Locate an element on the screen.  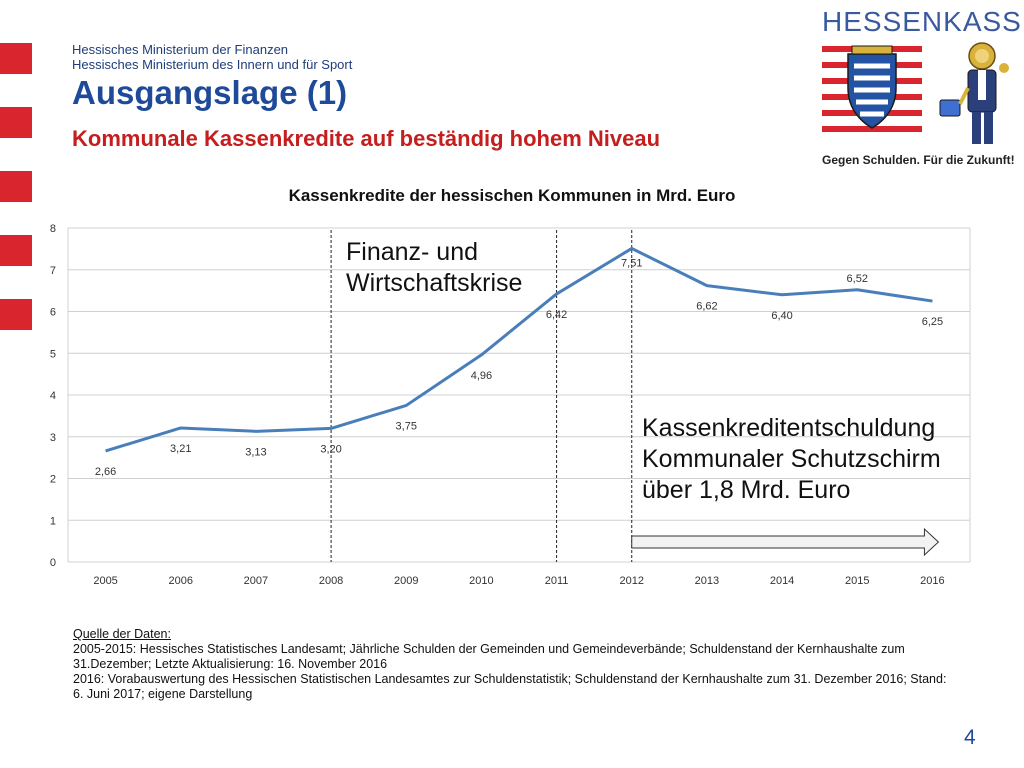
ministry-line-1: Hessisches Ministerium der Finanzen is located at coordinates (180, 49).